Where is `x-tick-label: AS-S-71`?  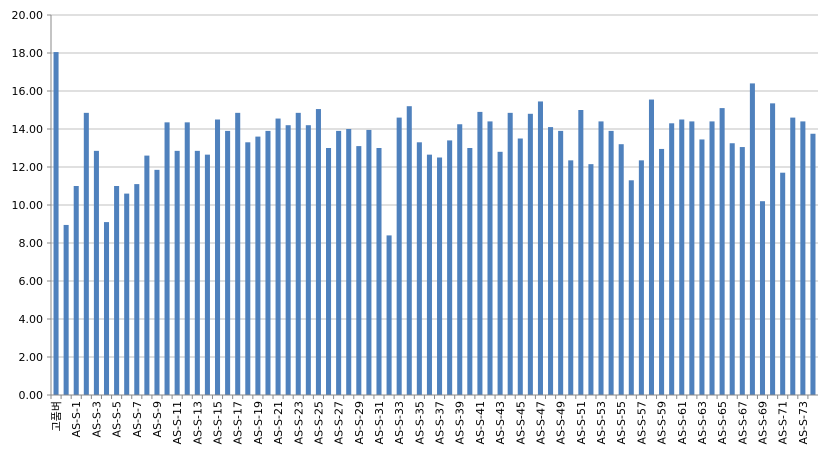 x-tick-label: AS-S-71 is located at coordinates (783, 422).